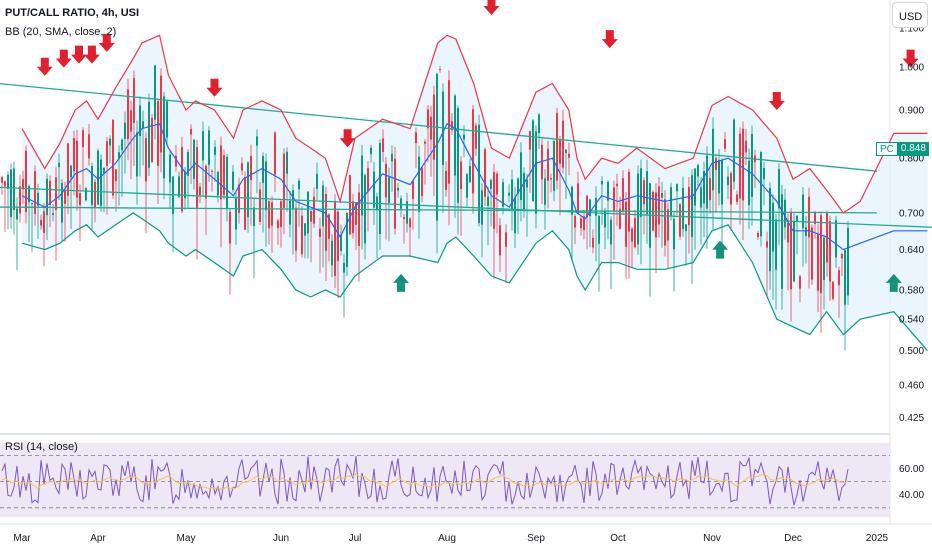 The width and height of the screenshot is (932, 550). What do you see at coordinates (22, 538) in the screenshot?
I see `x-axis-tick-label: Mar` at bounding box center [22, 538].